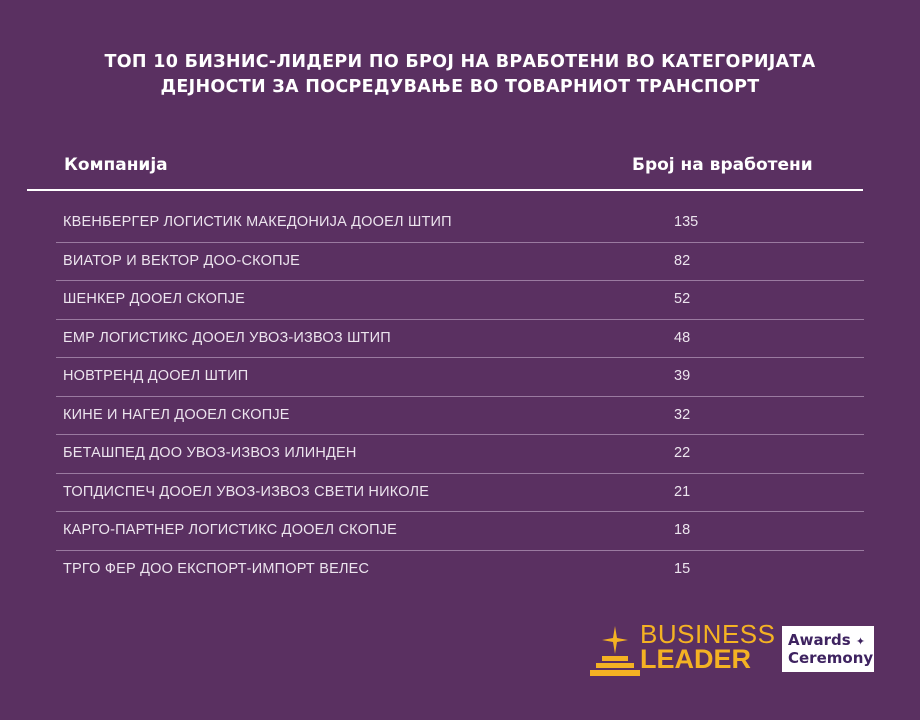  I want to click on employee-count: 135, so click(686, 222).